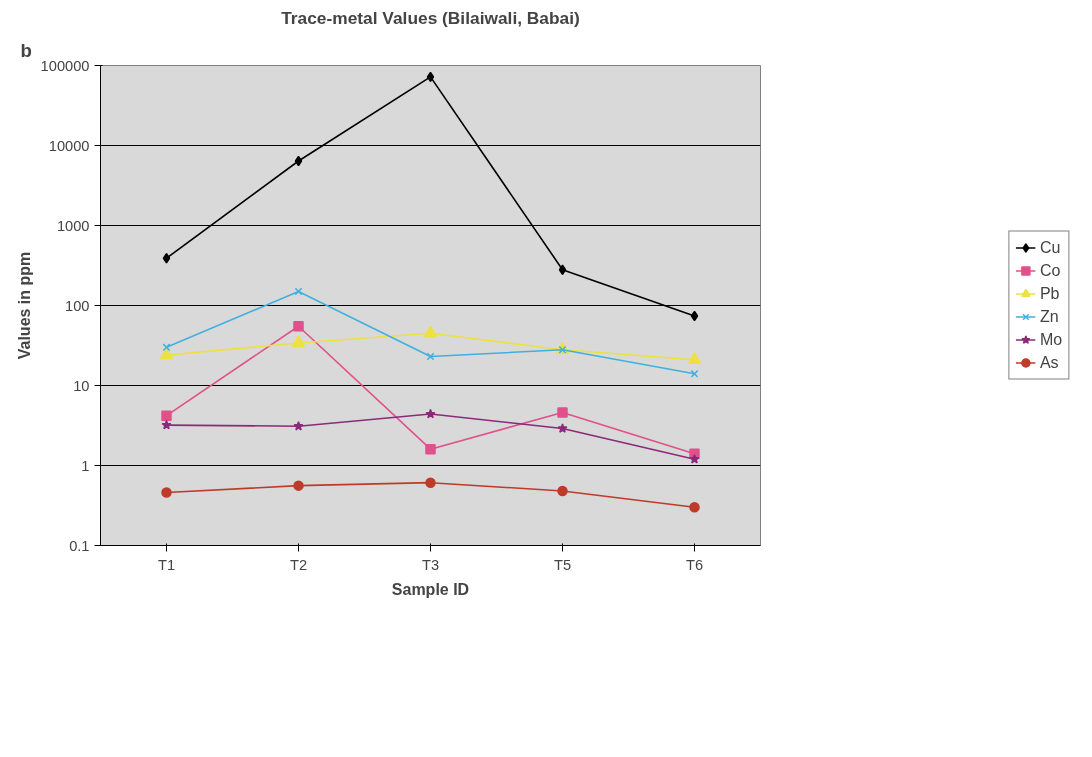 This screenshot has width=1092, height=757. What do you see at coordinates (65, 65) in the screenshot?
I see `y-tick-label: 100000` at bounding box center [65, 65].